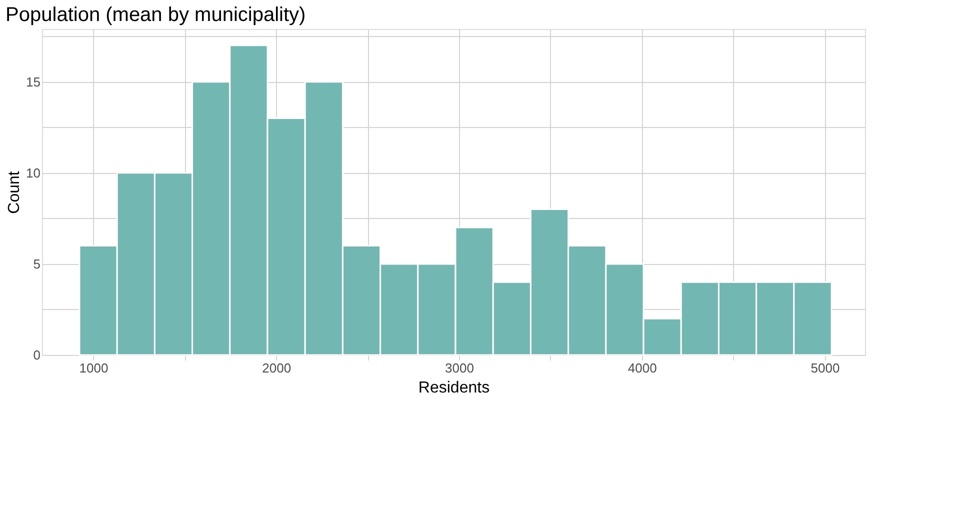  I want to click on y-tick-label: 10, so click(33, 172).